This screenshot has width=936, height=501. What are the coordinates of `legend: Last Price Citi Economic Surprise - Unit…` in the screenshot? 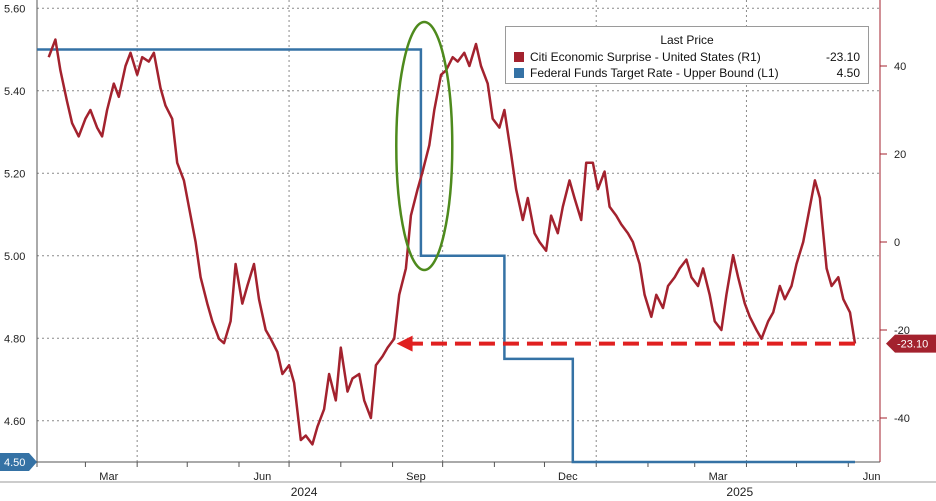 It's located at (687, 55).